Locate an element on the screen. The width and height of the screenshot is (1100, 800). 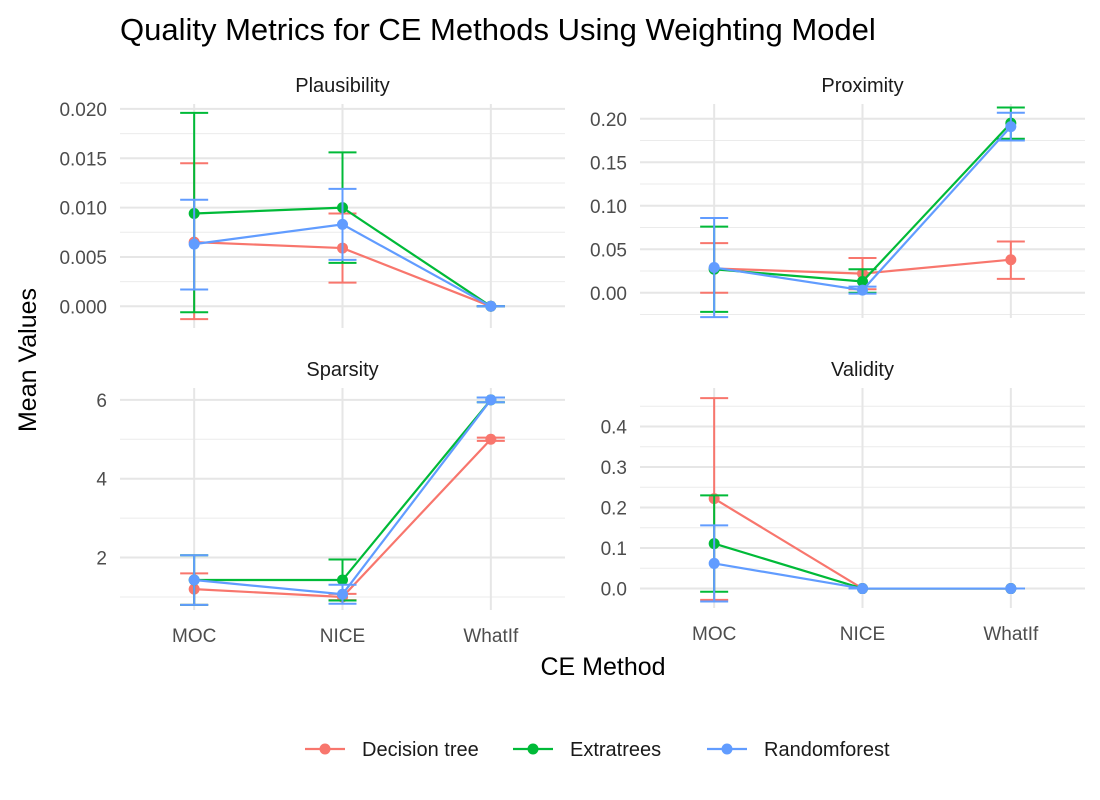
panel-title: Sparsity is located at coordinates (342, 370).